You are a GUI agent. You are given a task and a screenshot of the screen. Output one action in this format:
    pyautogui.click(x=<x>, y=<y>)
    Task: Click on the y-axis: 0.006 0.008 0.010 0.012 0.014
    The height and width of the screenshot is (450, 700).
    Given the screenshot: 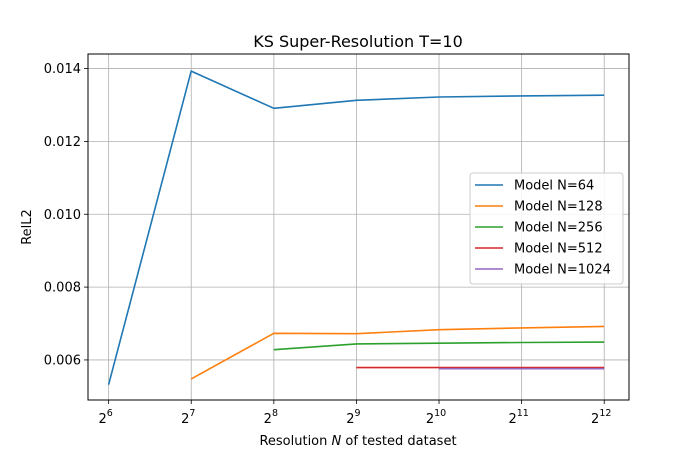 What is the action you would take?
    pyautogui.click(x=66, y=215)
    